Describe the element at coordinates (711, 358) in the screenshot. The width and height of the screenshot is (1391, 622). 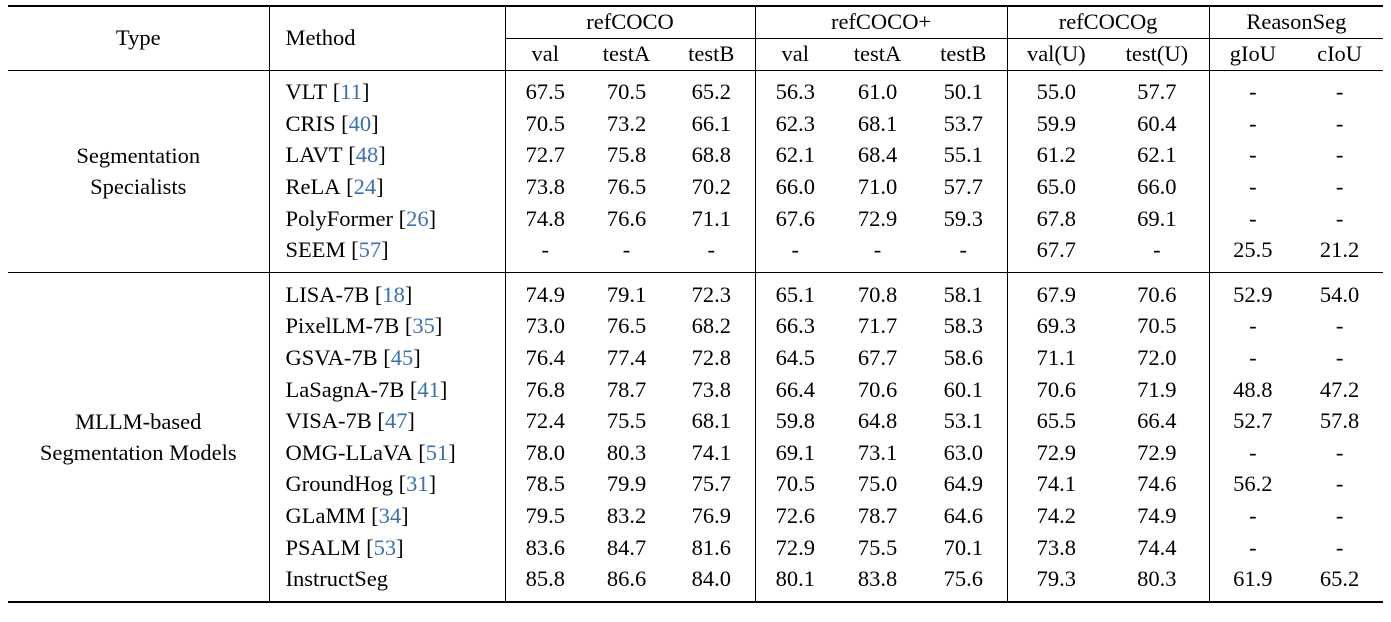
I see `value-cell: 72.8` at that location.